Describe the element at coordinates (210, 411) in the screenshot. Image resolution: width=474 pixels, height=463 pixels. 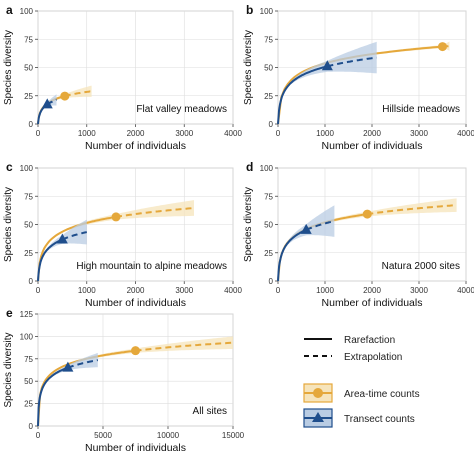
I see `panel-subtitle: All sites` at that location.